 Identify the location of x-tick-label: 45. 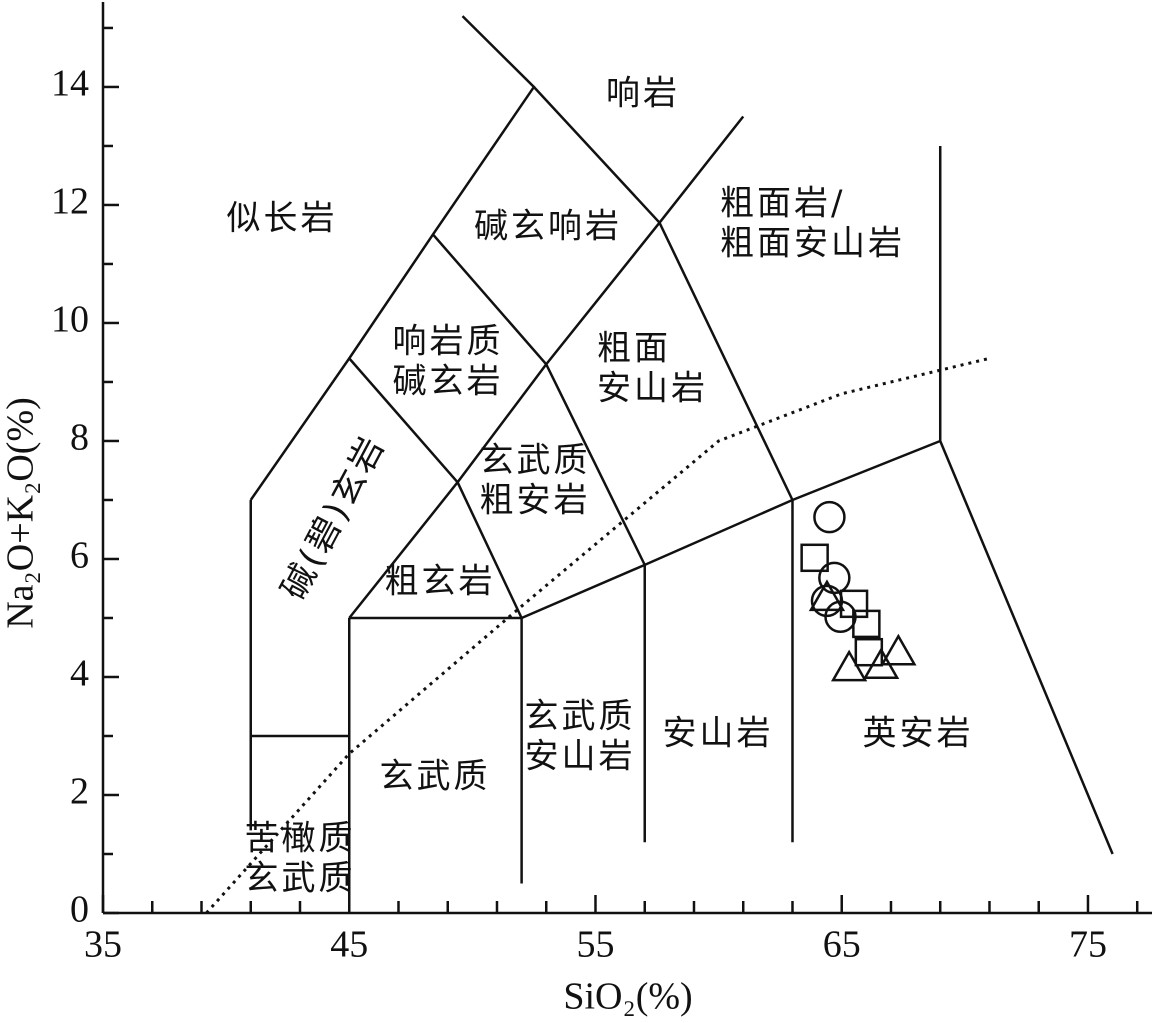
(349, 945).